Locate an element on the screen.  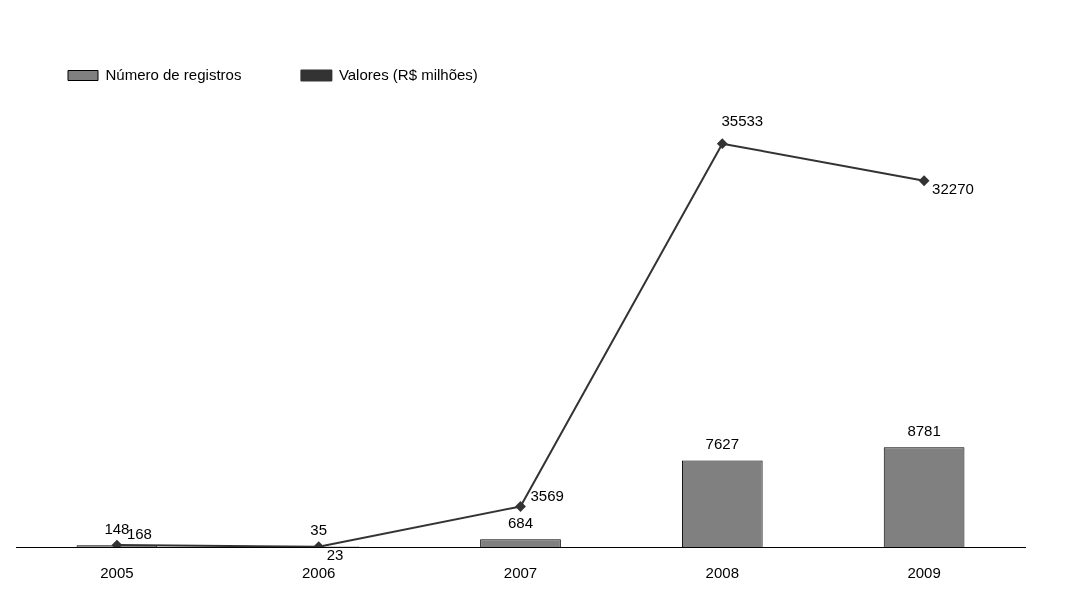
data-label: 35 is located at coordinates (319, 530).